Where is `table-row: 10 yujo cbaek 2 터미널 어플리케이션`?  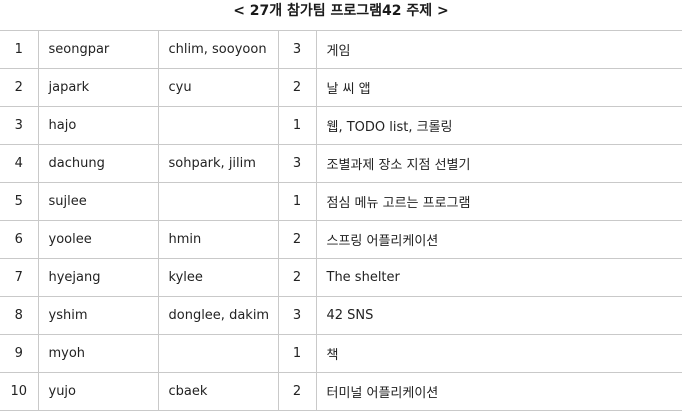 table-row: 10 yujo cbaek 2 터미널 어플리케이션 is located at coordinates (341, 391).